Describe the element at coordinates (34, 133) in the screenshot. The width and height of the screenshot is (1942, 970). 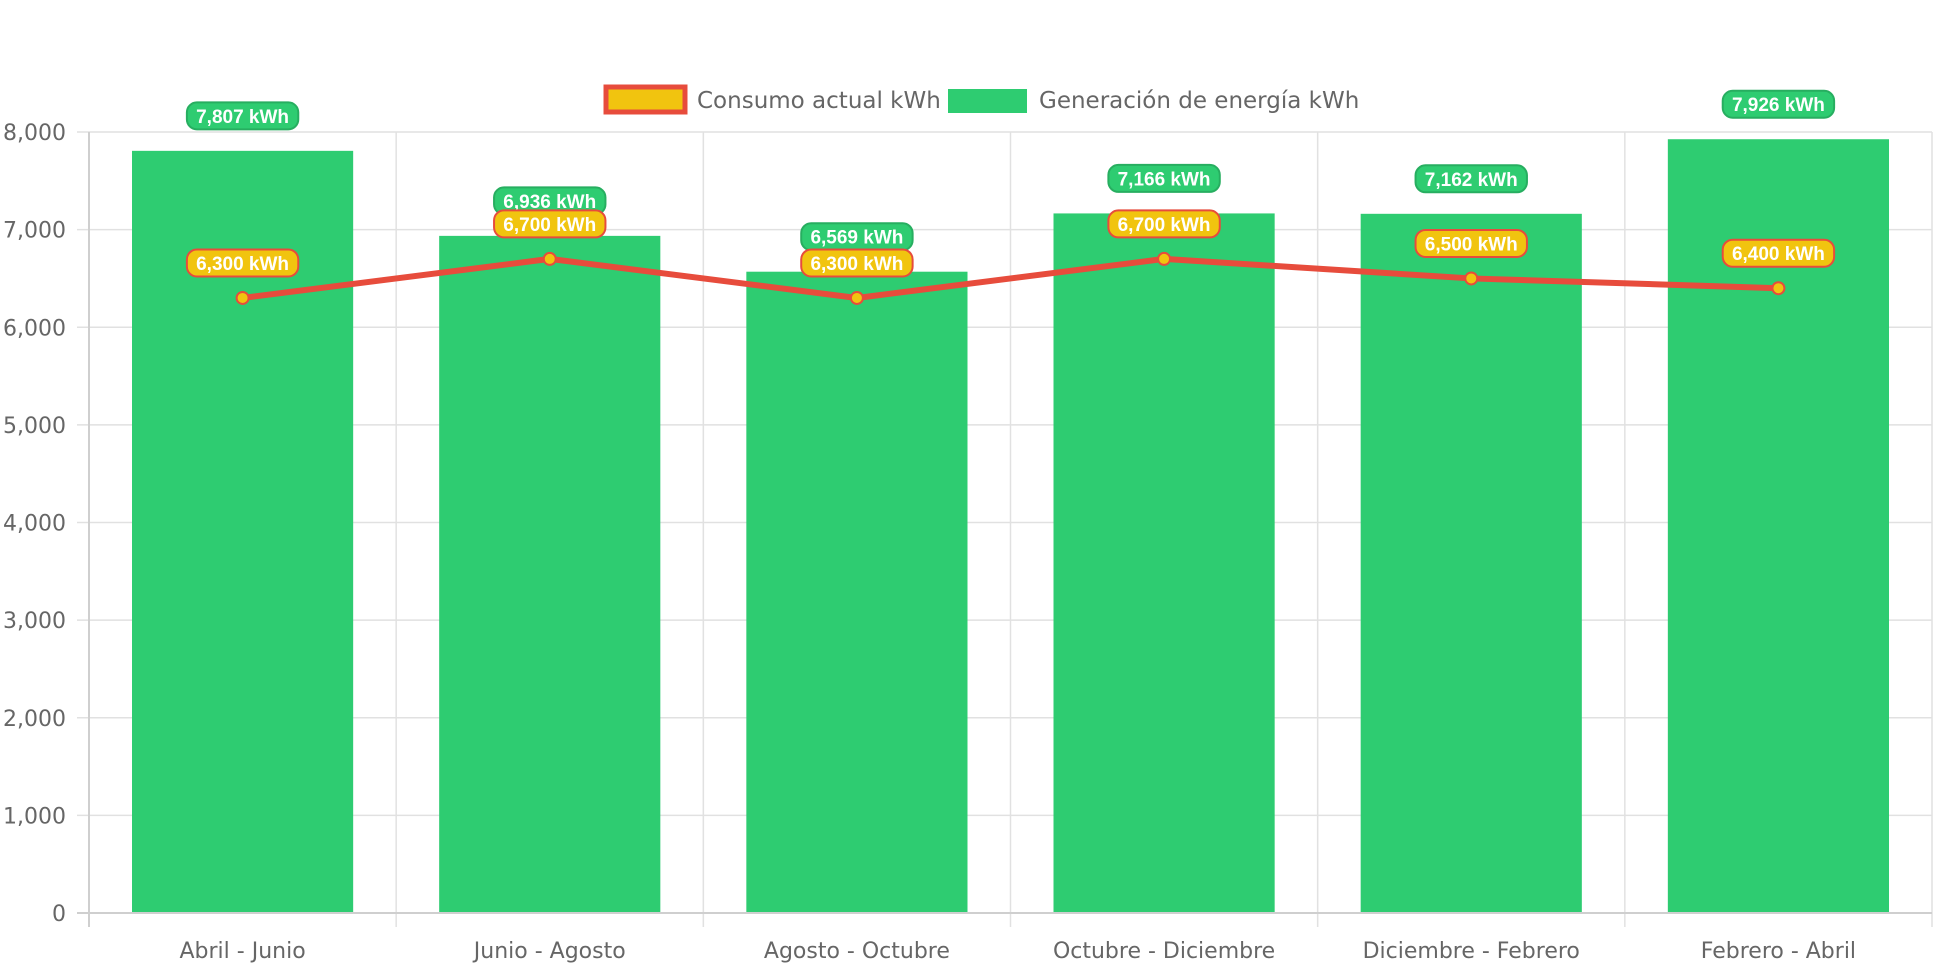
I see `y-tick-label: 8,000` at that location.